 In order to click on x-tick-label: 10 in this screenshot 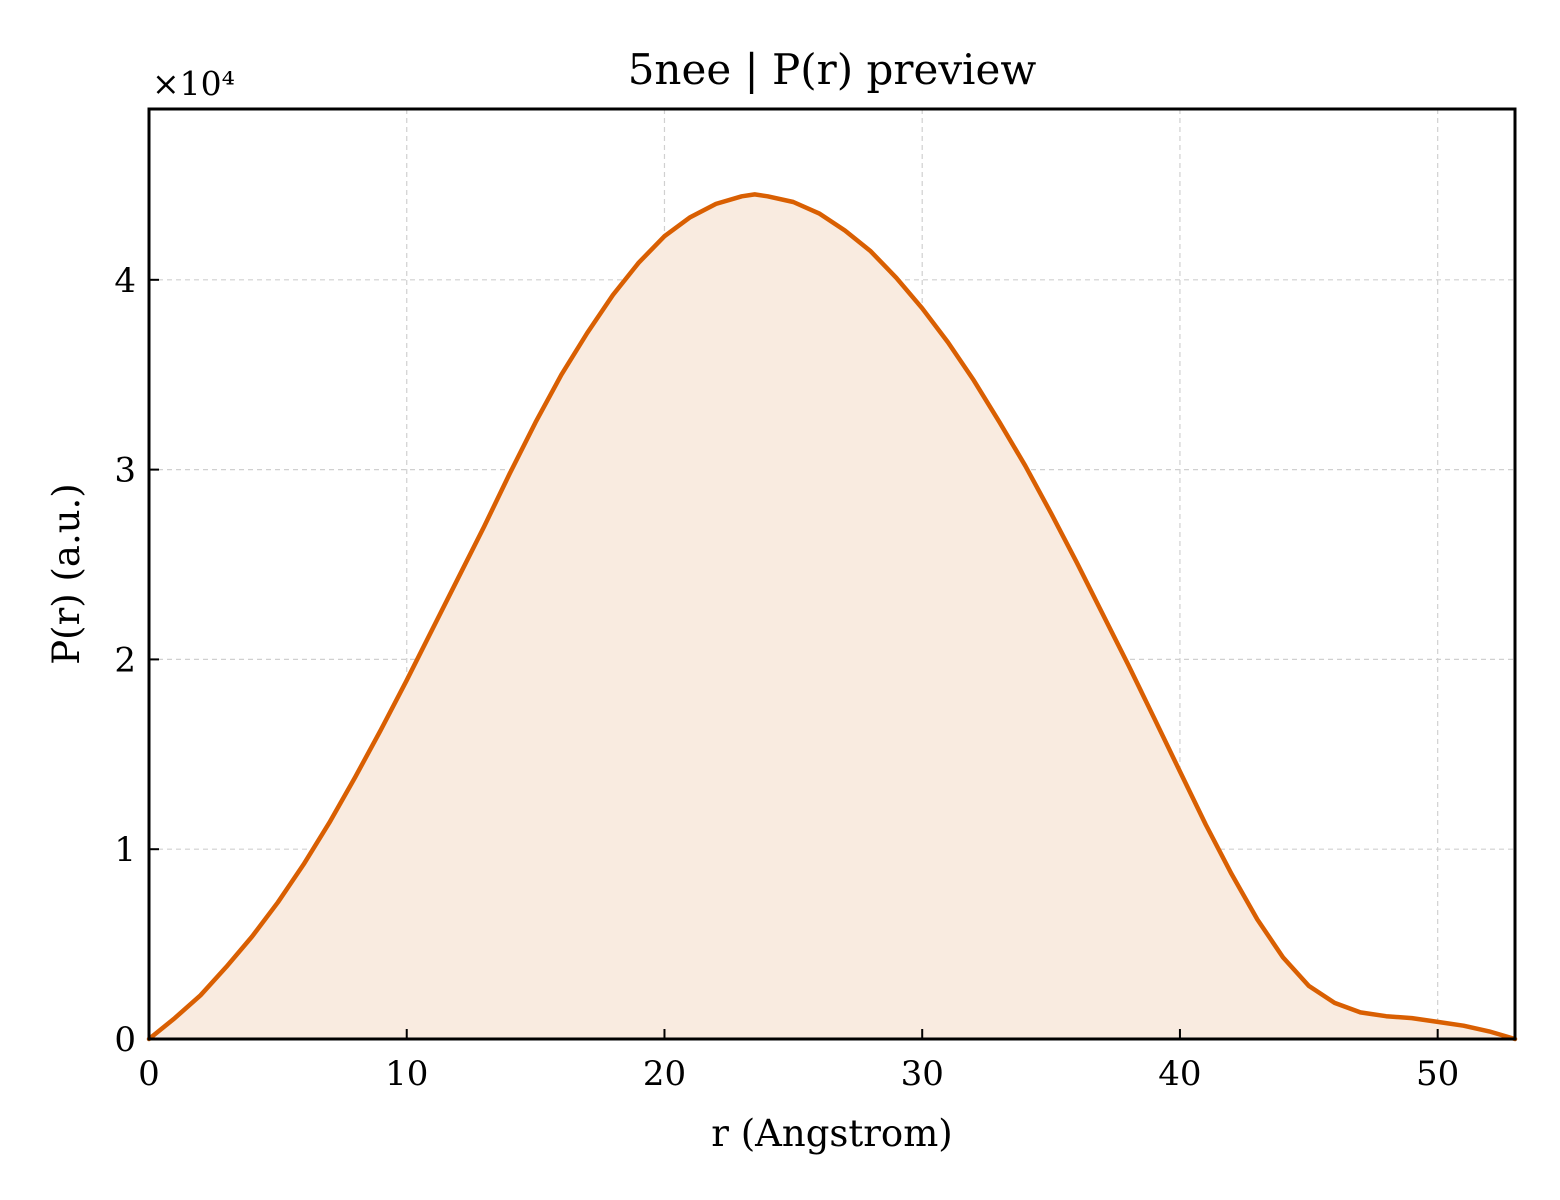, I will do `click(406, 1074)`.